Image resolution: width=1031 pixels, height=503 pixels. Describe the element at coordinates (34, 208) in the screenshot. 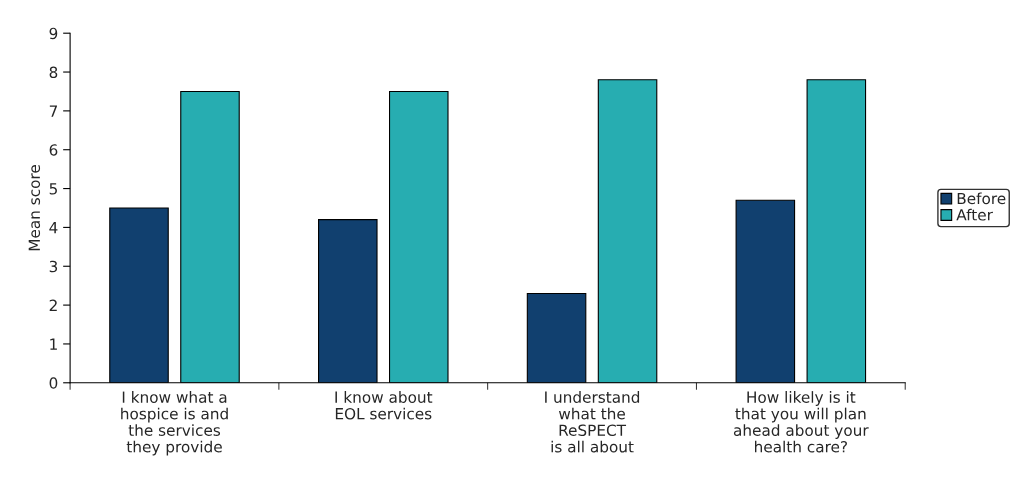

I see `y-axis-title: Mean score` at that location.